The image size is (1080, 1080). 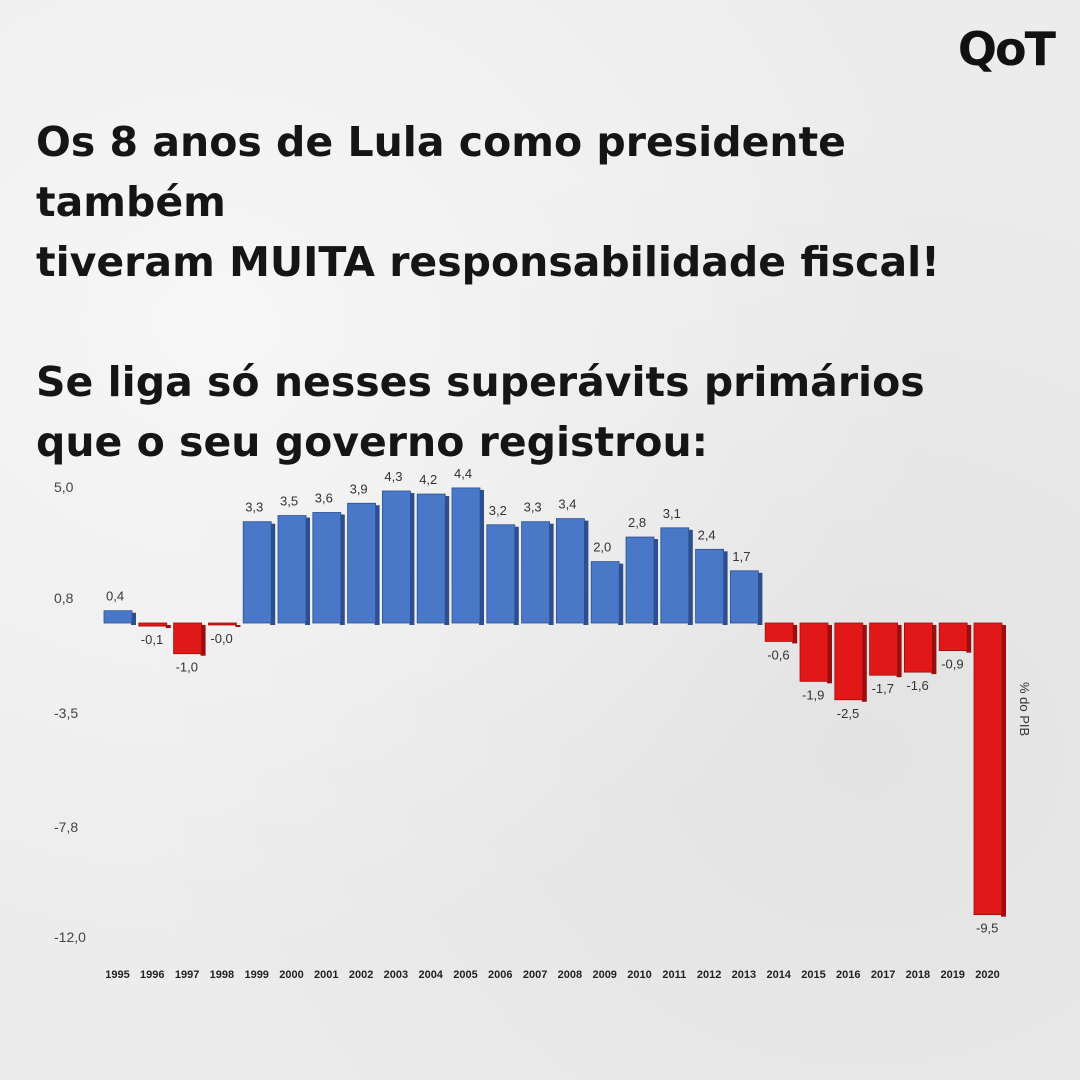 I want to click on x-tick-label: 2010, so click(x=639, y=975).